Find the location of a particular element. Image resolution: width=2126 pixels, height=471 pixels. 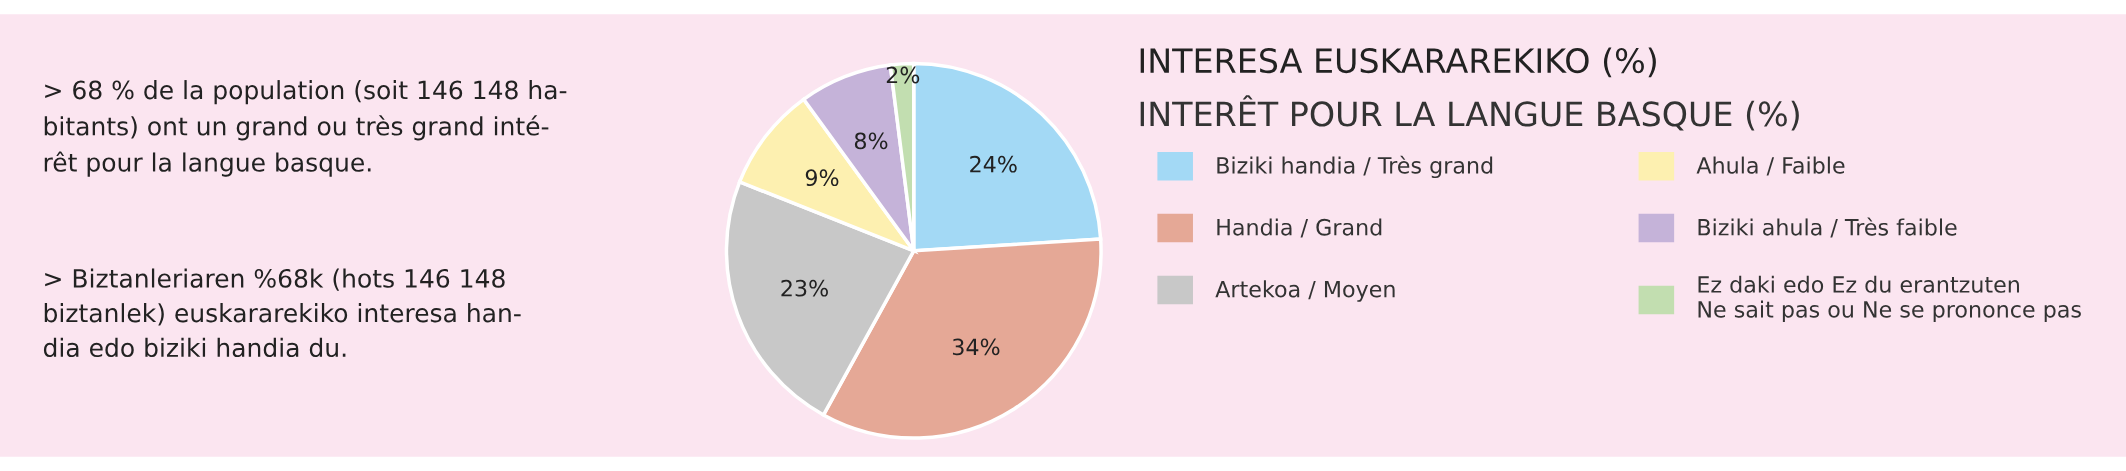

data-label: 24% is located at coordinates (993, 164).